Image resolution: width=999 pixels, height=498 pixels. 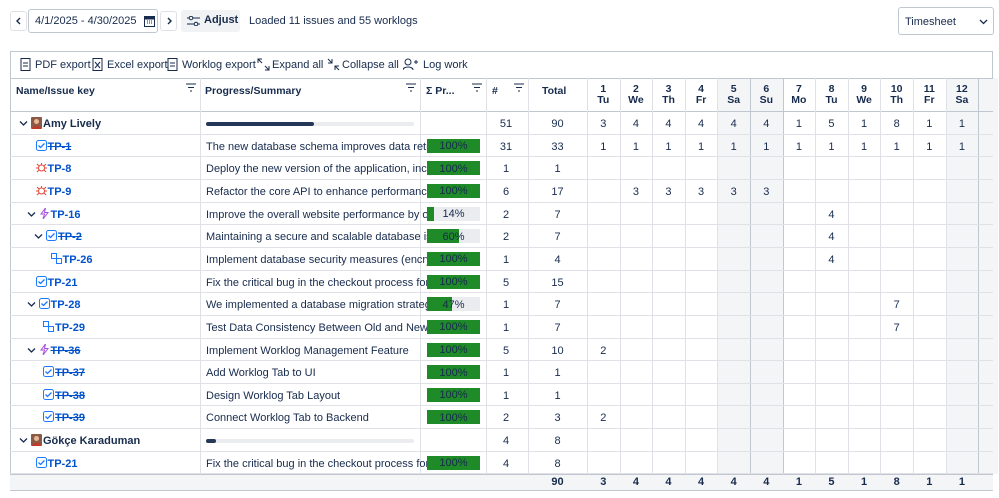 I want to click on chevron-right, so click(x=169, y=21).